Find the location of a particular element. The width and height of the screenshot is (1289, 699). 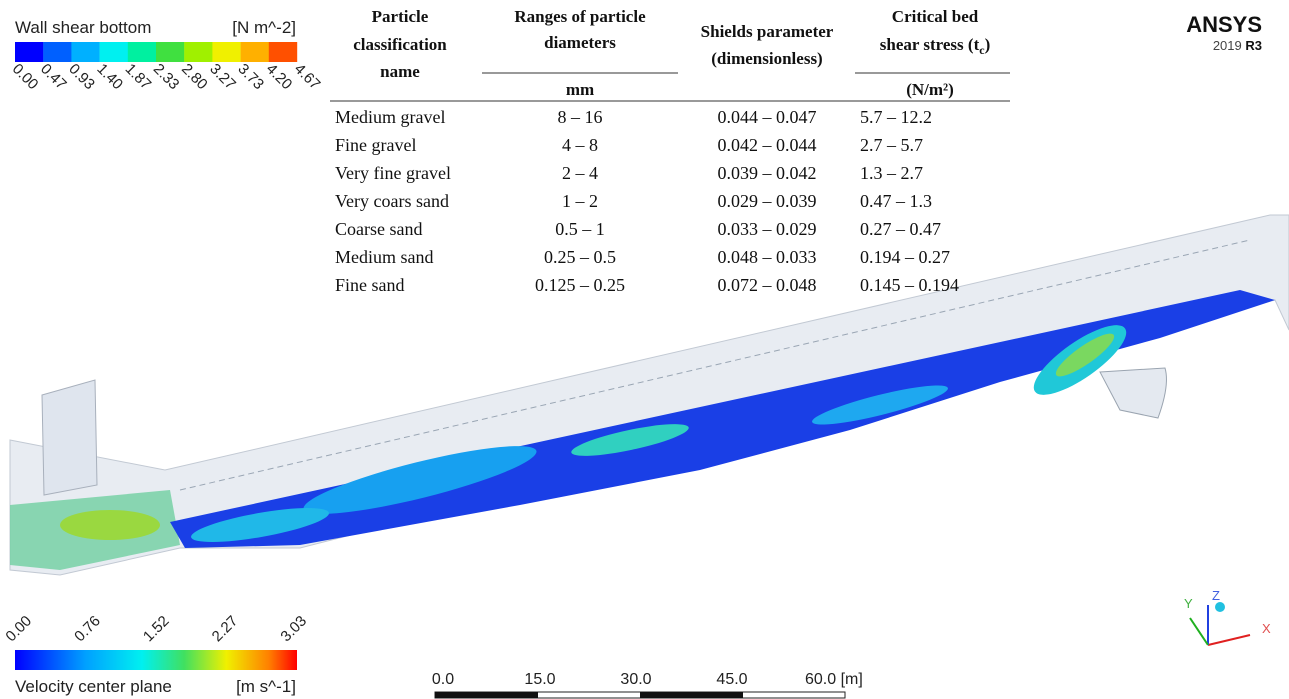

header-text: diameters is located at coordinates (580, 42).